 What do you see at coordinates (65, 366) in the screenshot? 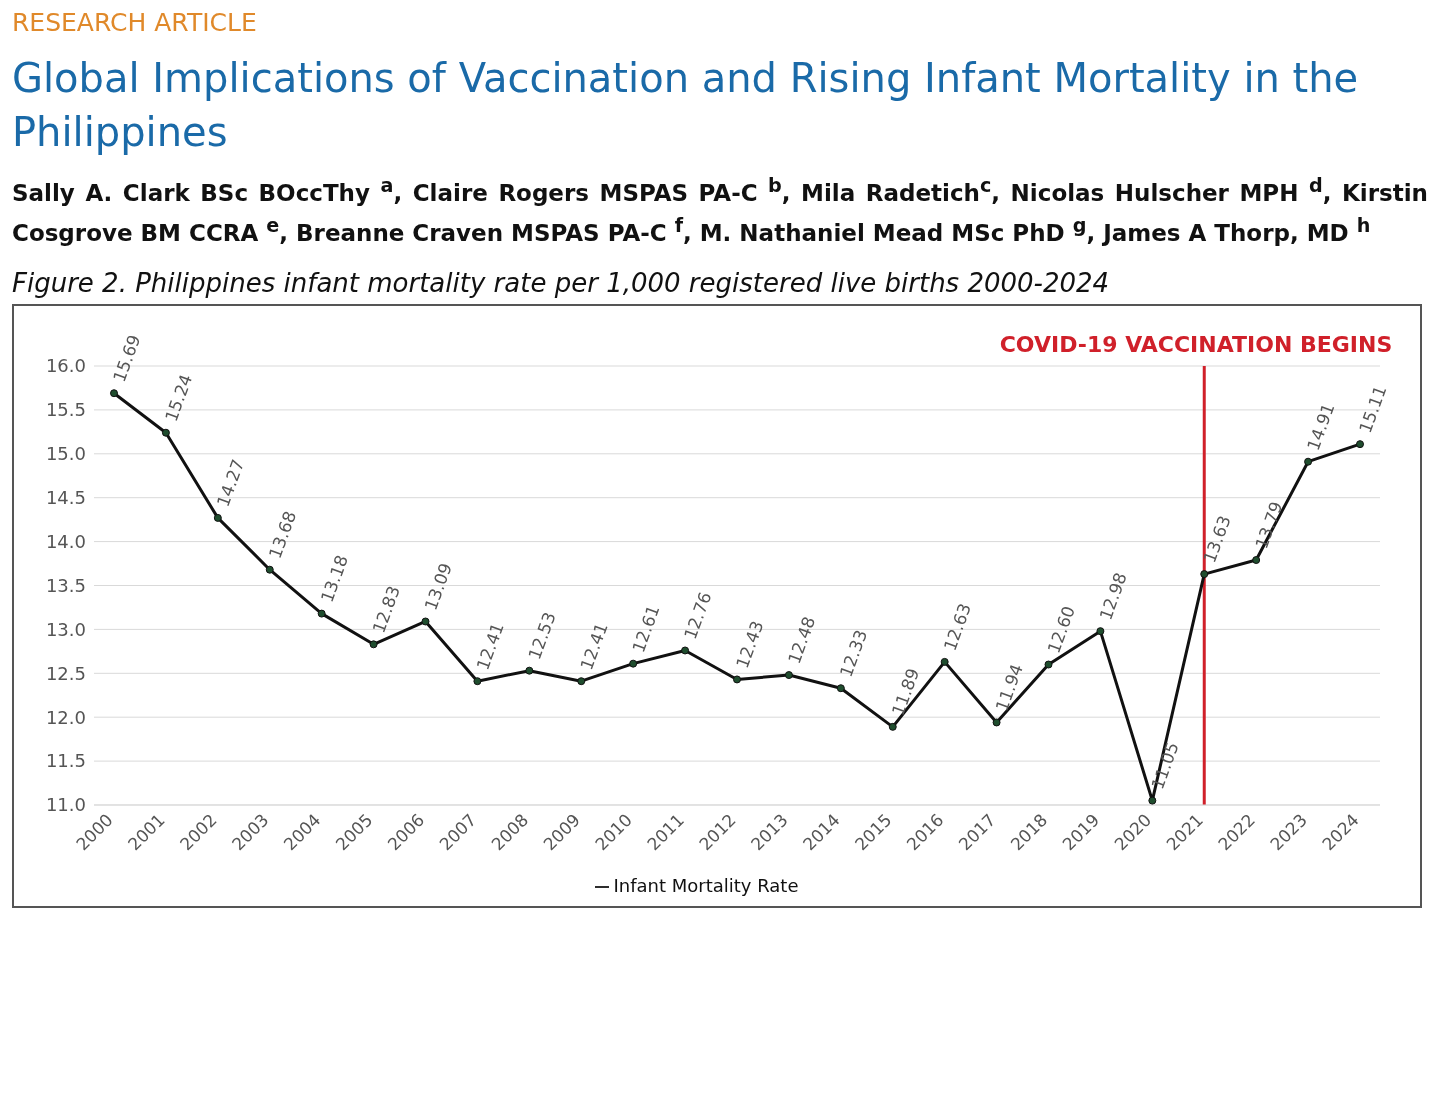
I see `y-tick-label: 16.0` at bounding box center [65, 366].